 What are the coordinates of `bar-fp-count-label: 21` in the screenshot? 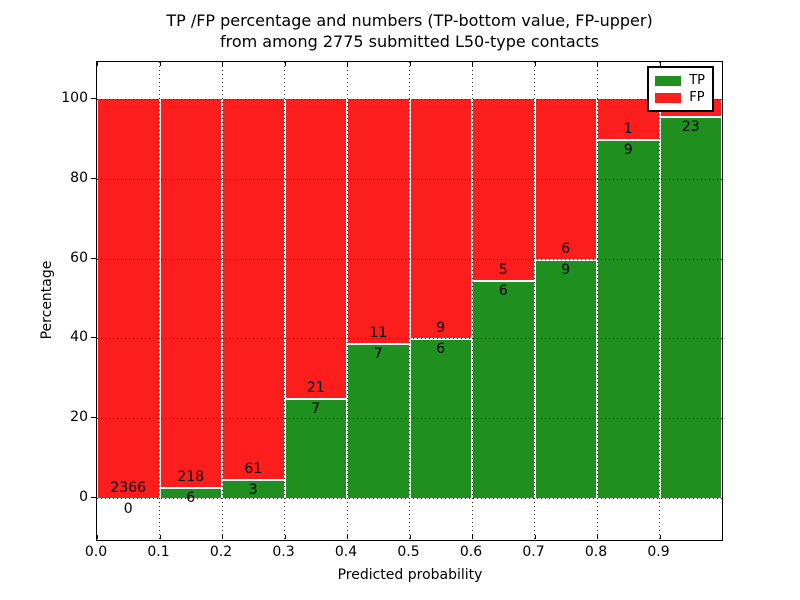 It's located at (315, 388).